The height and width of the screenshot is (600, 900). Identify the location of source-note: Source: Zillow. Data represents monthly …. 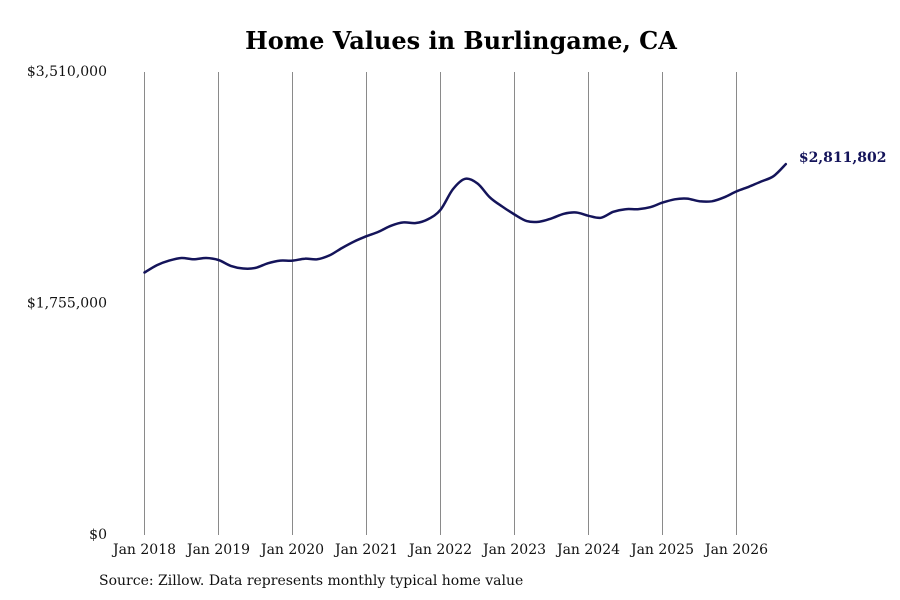
(311, 581).